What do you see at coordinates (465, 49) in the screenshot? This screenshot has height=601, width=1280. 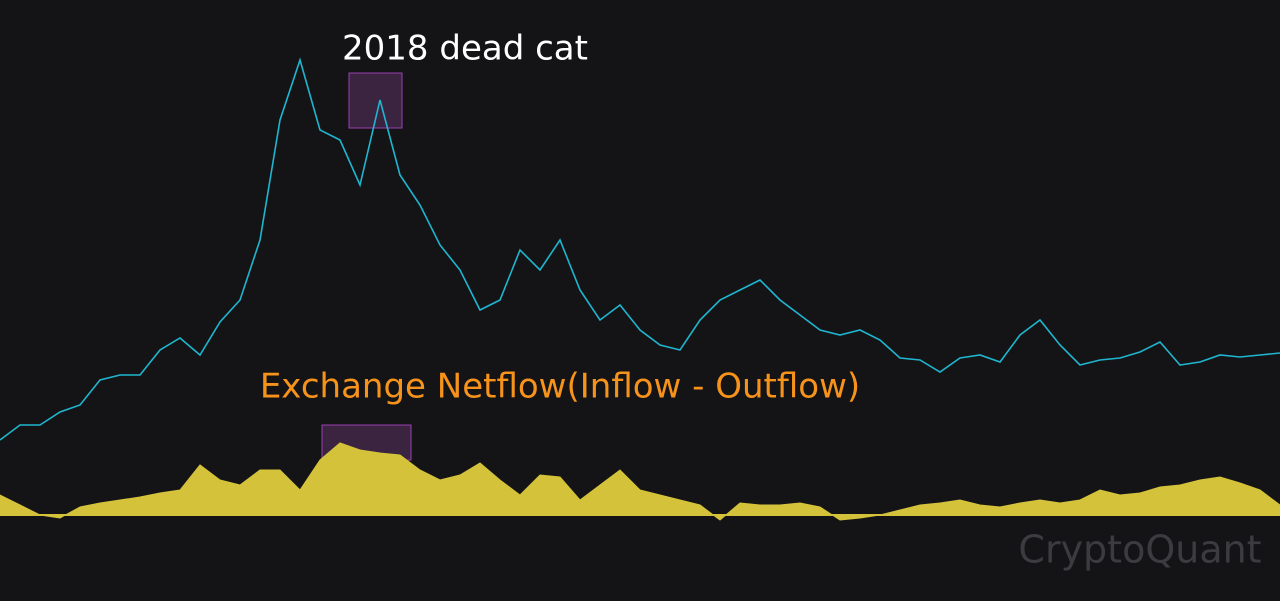 I see `annotation: 2018 dead cat` at bounding box center [465, 49].